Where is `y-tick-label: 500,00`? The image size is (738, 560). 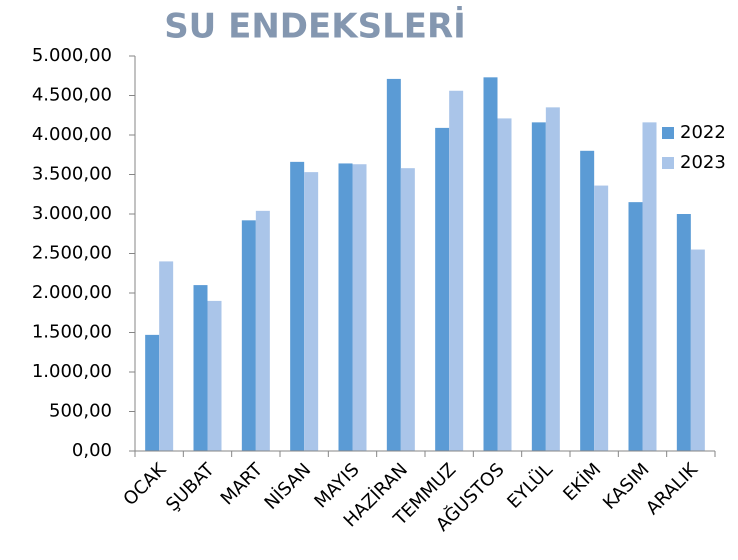 y-tick-label: 500,00 is located at coordinates (80, 411).